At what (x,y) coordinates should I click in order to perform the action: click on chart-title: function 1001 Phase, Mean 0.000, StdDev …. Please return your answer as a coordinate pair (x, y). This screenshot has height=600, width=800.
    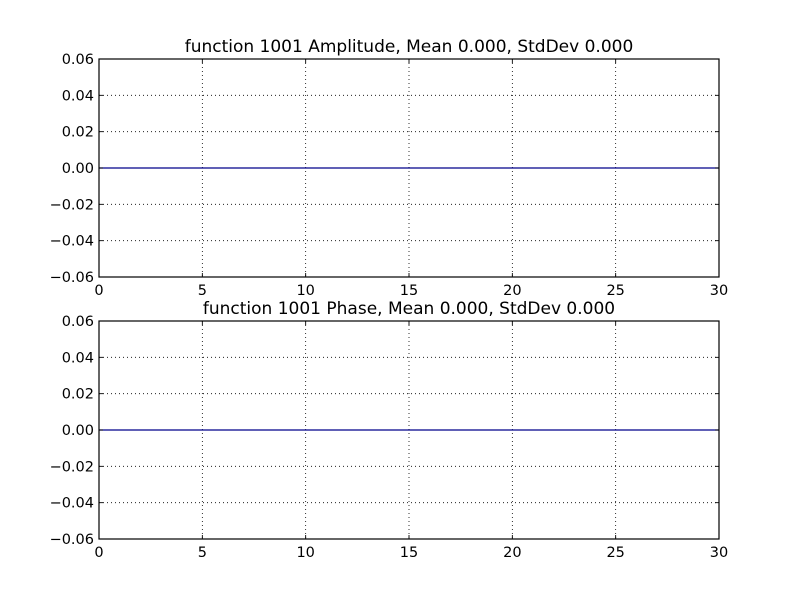
    Looking at the image, I should click on (409, 309).